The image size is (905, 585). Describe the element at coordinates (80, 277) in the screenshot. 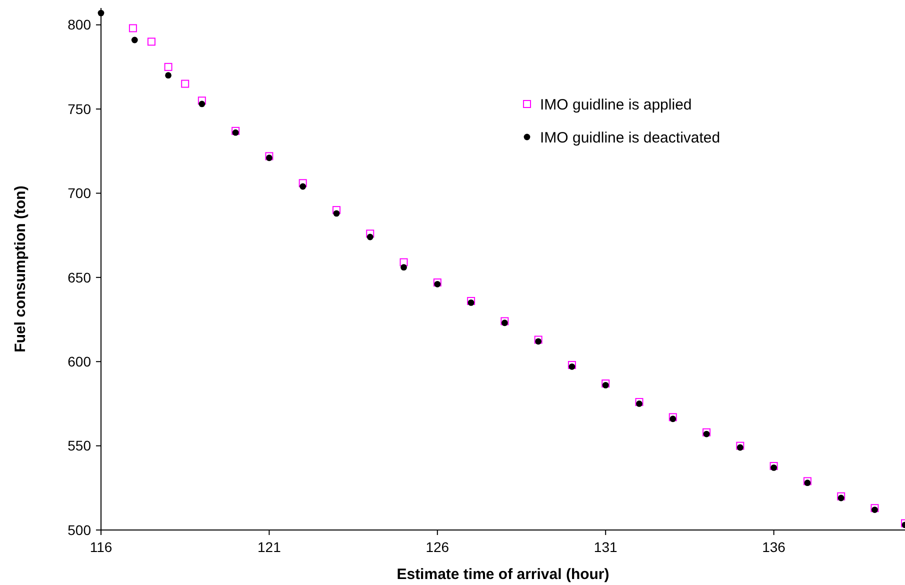

I see `y-tick-label: 650` at that location.